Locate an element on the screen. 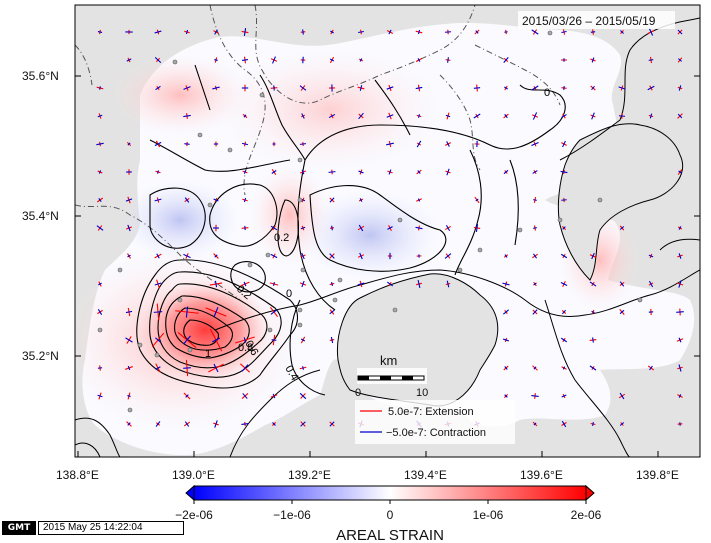  shade-center-blue is located at coordinates (370, 235).